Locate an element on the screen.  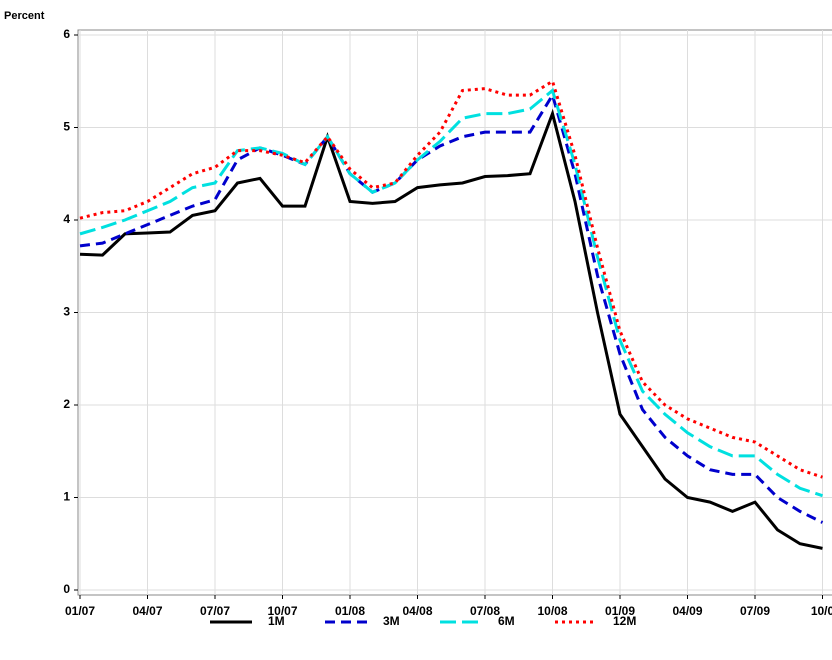
y-axis-label: Percent is located at coordinates (24, 16).